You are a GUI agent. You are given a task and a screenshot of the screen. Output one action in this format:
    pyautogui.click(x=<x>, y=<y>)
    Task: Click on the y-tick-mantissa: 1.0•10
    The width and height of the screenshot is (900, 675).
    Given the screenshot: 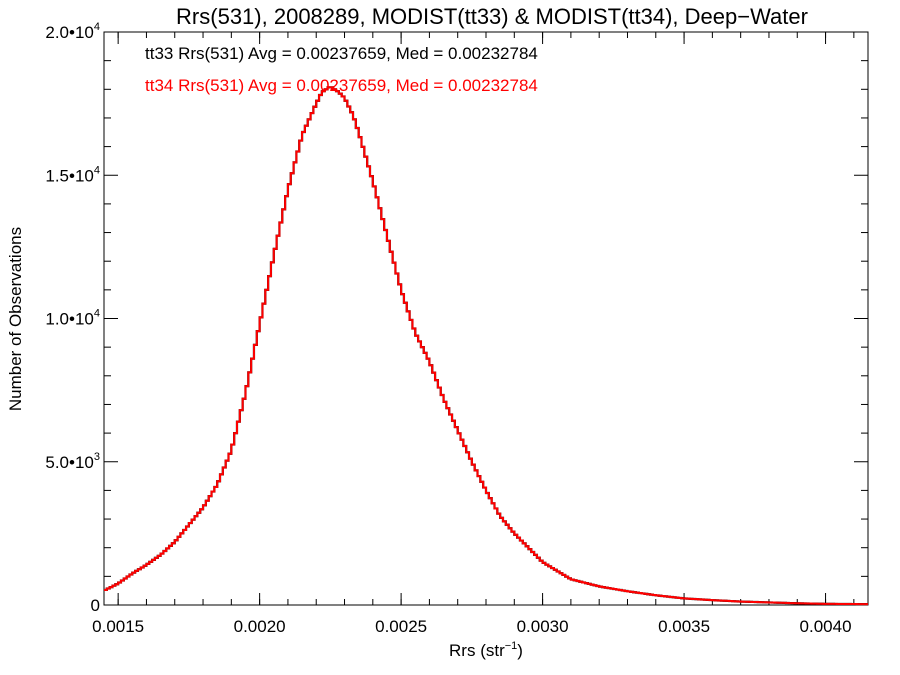 What is the action you would take?
    pyautogui.click(x=69, y=319)
    